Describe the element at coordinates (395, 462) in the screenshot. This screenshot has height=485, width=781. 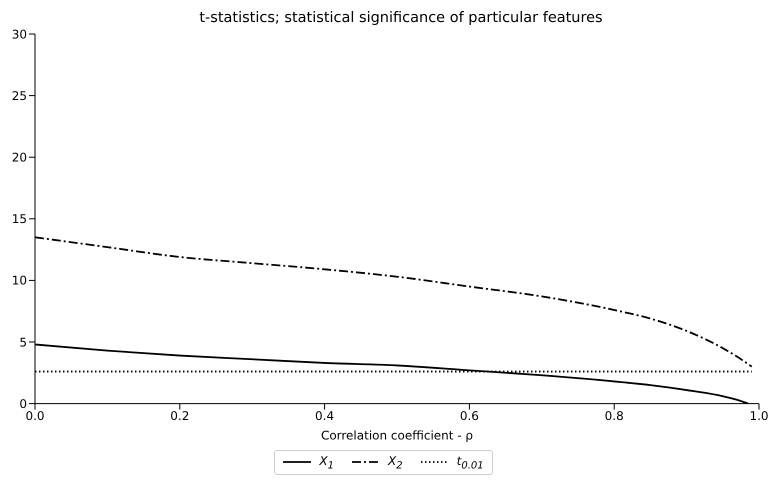
I see `legend-label: X$_{2}$` at that location.